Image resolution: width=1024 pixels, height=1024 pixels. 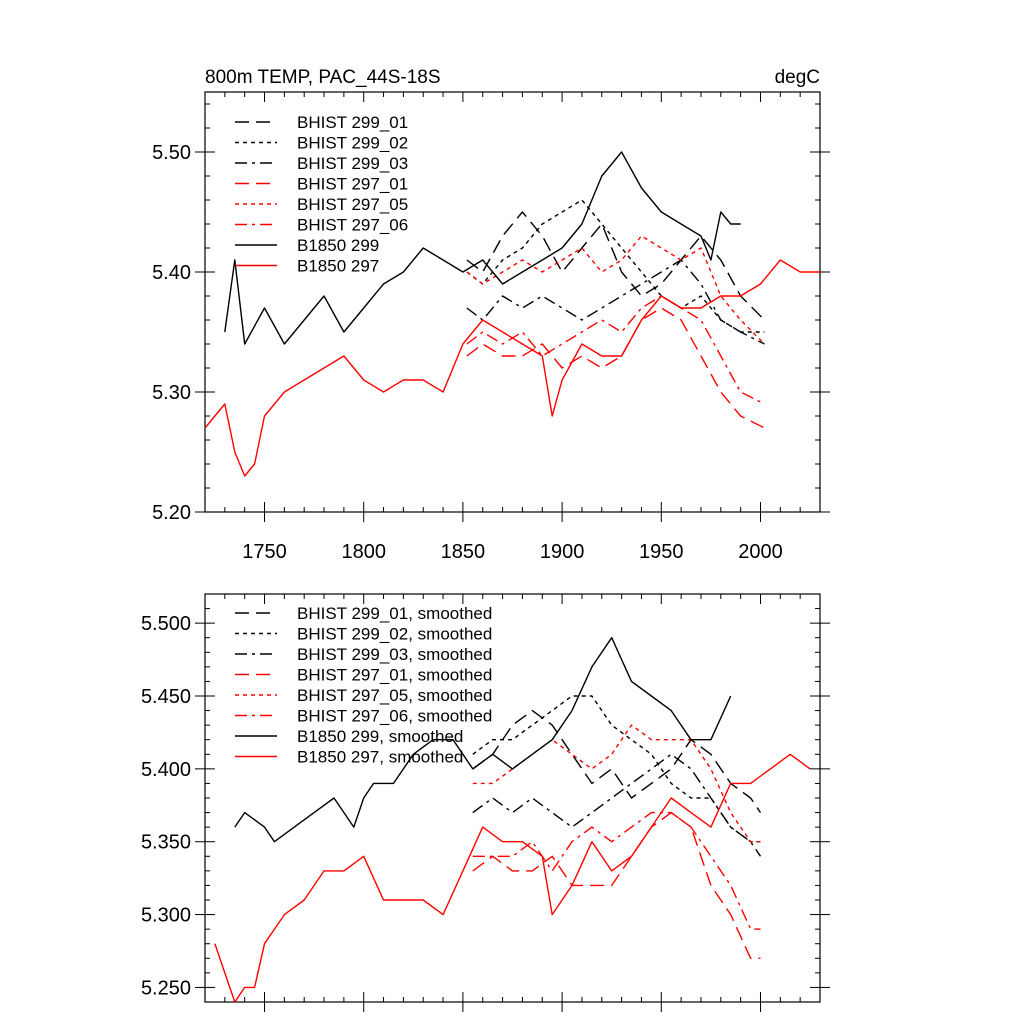 What do you see at coordinates (394, 716) in the screenshot?
I see `legend-label: BHIST 297_06, smoothed` at bounding box center [394, 716].